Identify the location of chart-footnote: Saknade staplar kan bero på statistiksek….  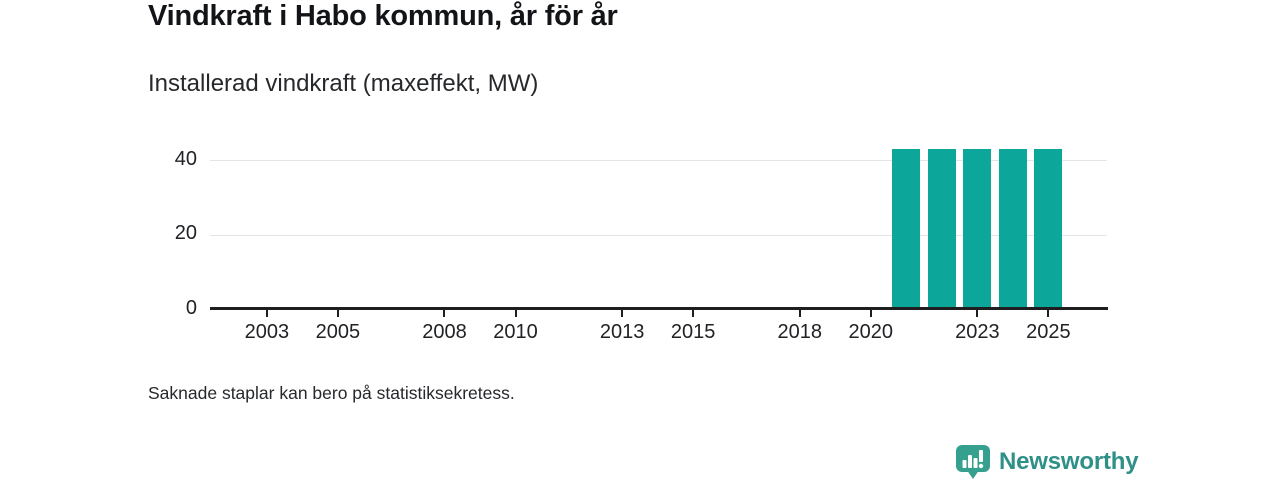
(331, 393).